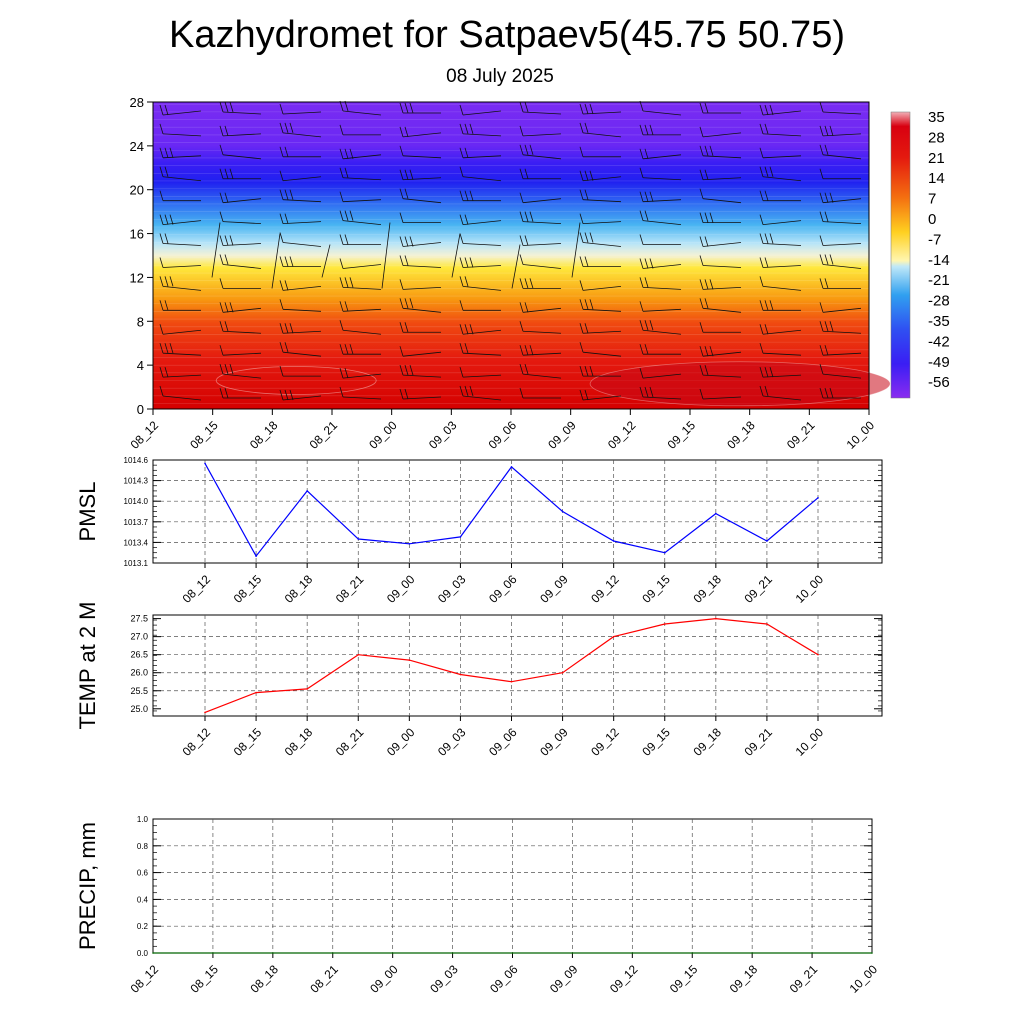  Describe the element at coordinates (137, 146) in the screenshot. I see `y-tick-label: 24` at that location.